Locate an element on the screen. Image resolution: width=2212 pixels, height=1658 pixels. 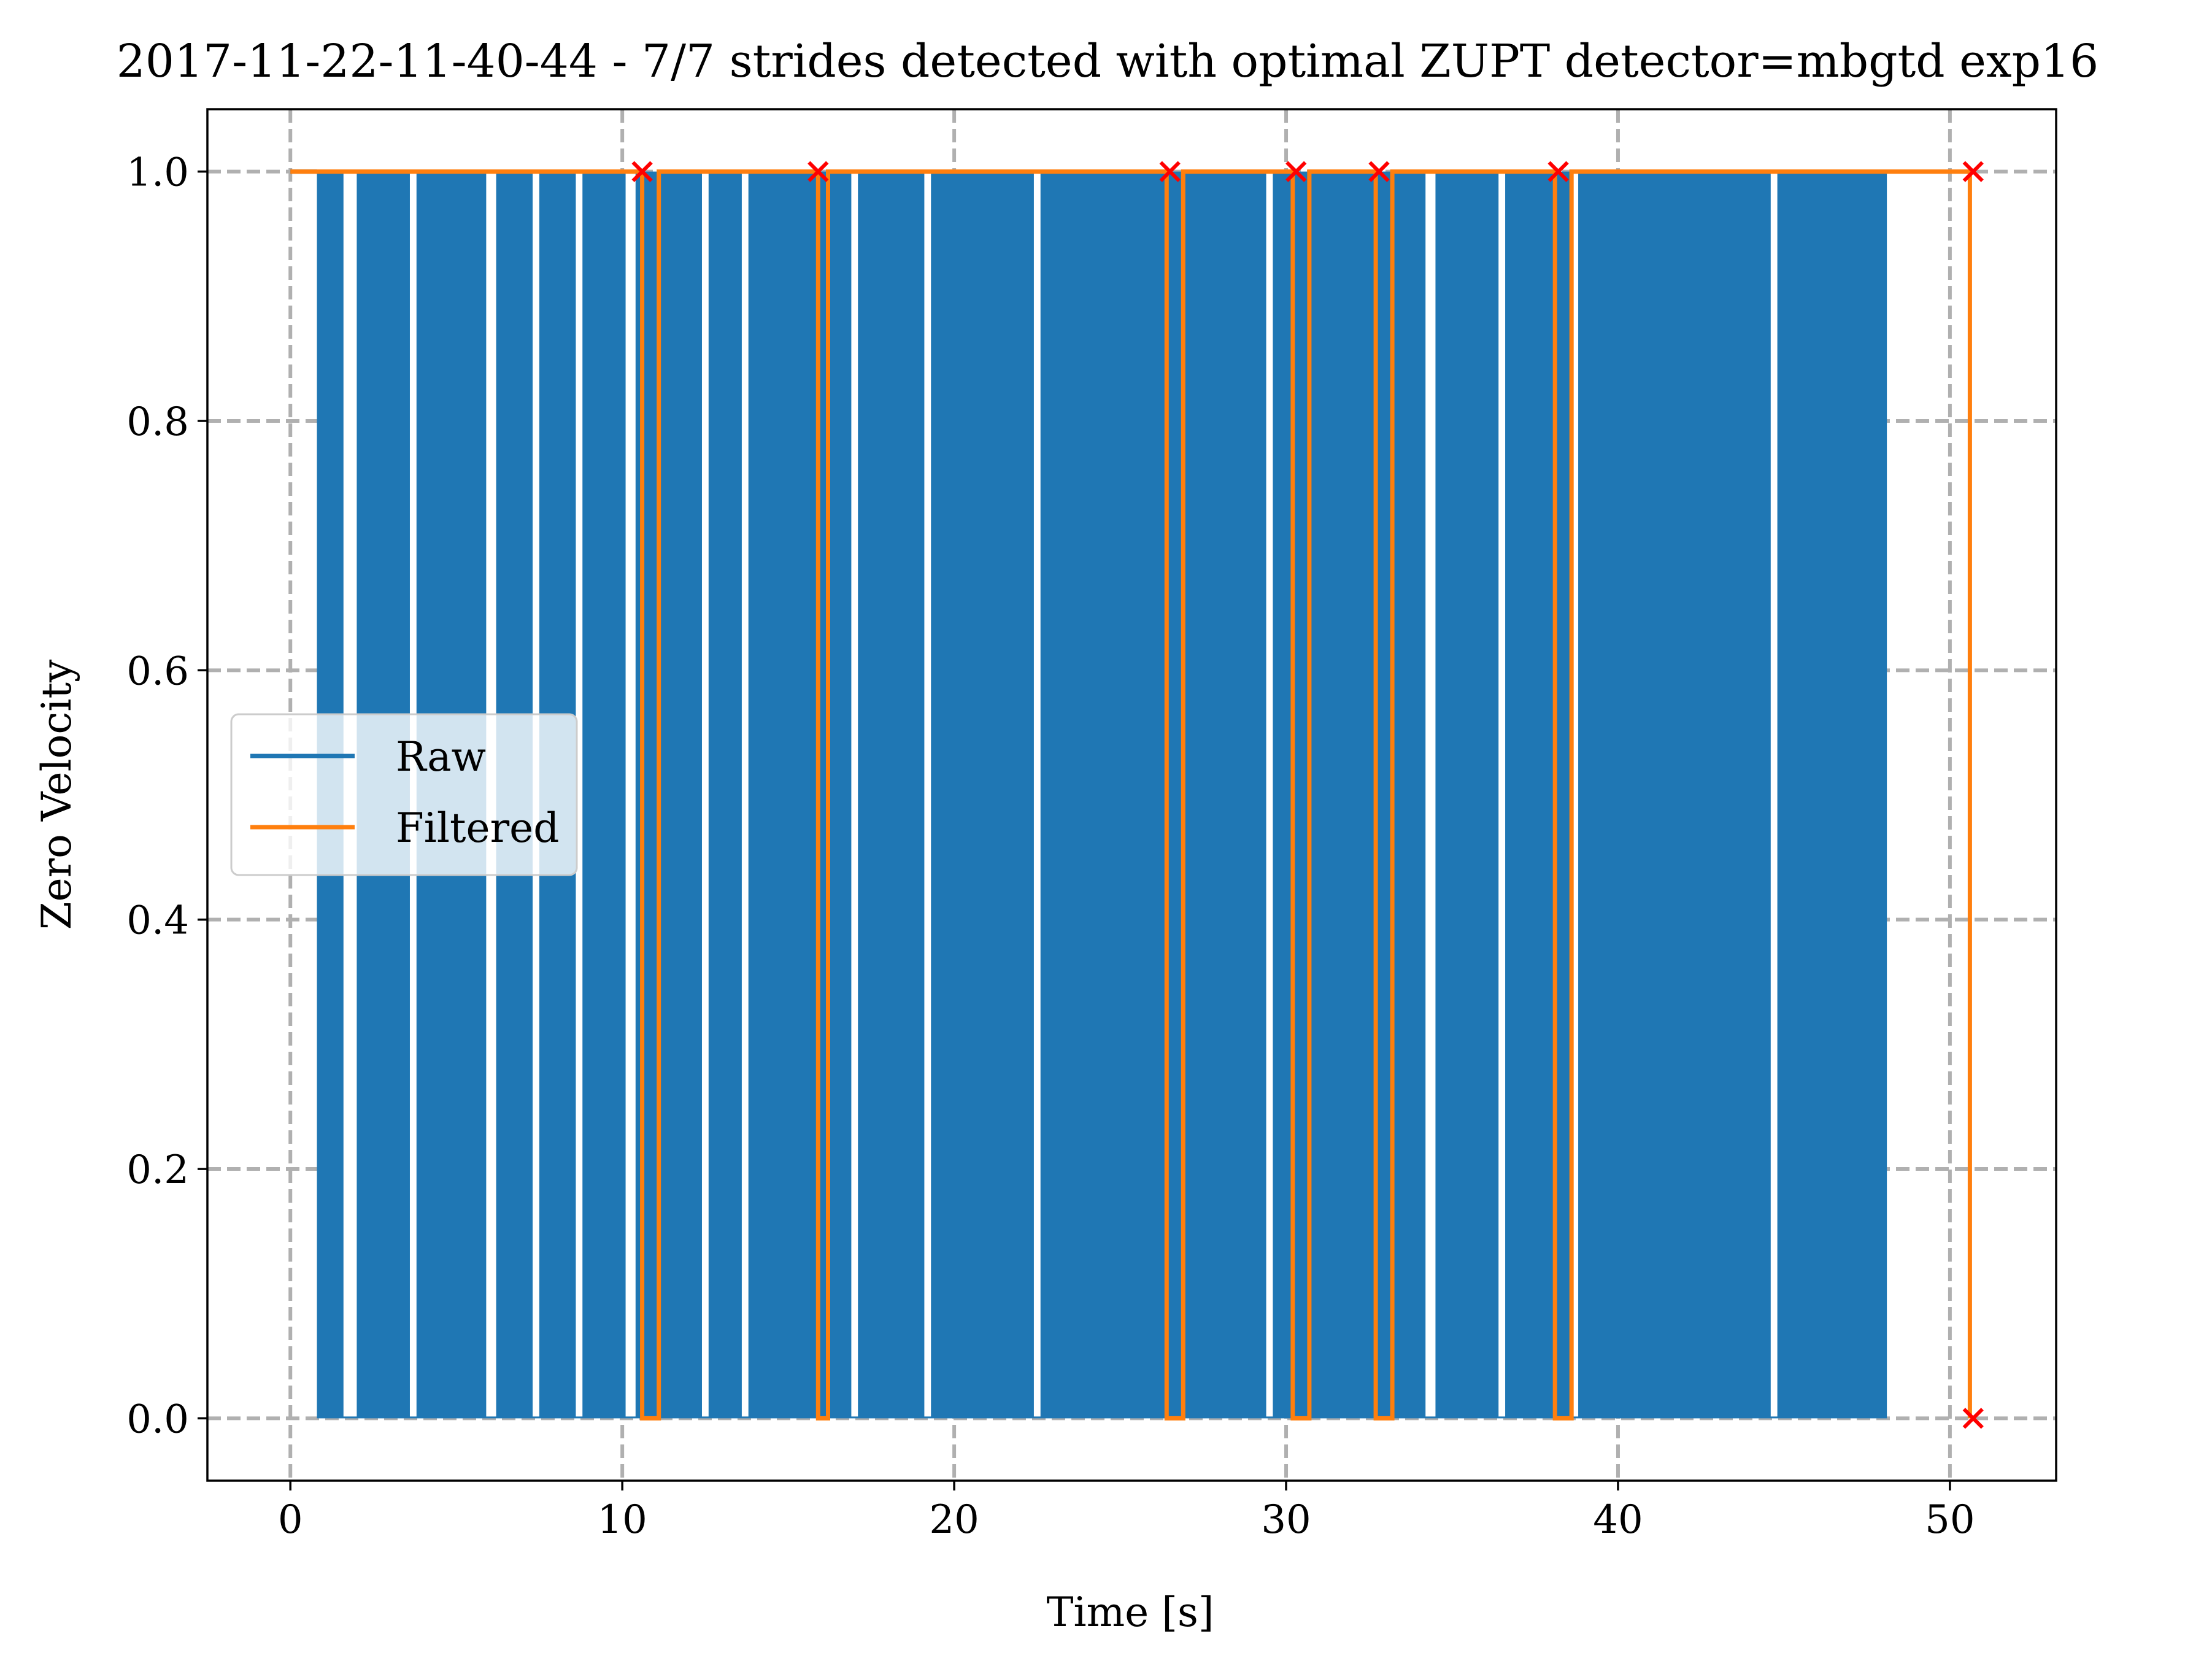
y-tick-label: 0.2 is located at coordinates (157, 1170).